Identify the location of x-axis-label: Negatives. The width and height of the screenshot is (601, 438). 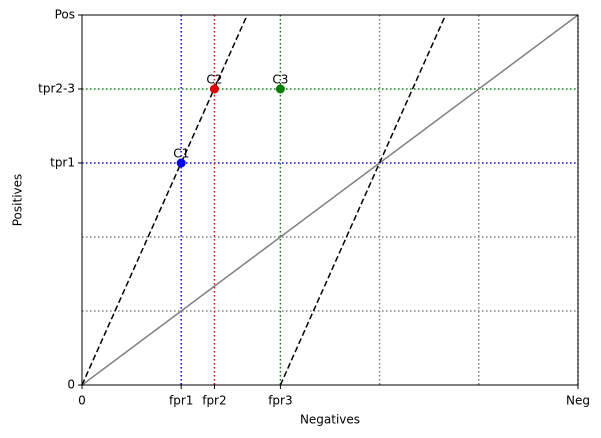
(330, 420).